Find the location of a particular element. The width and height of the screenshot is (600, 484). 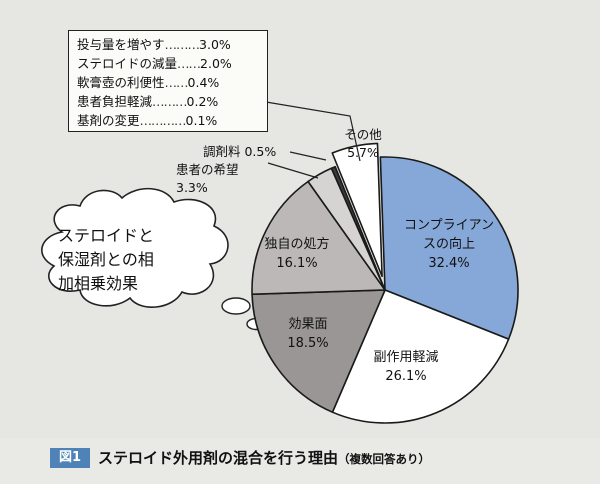

legend-value: 0.2% is located at coordinates (202, 101).